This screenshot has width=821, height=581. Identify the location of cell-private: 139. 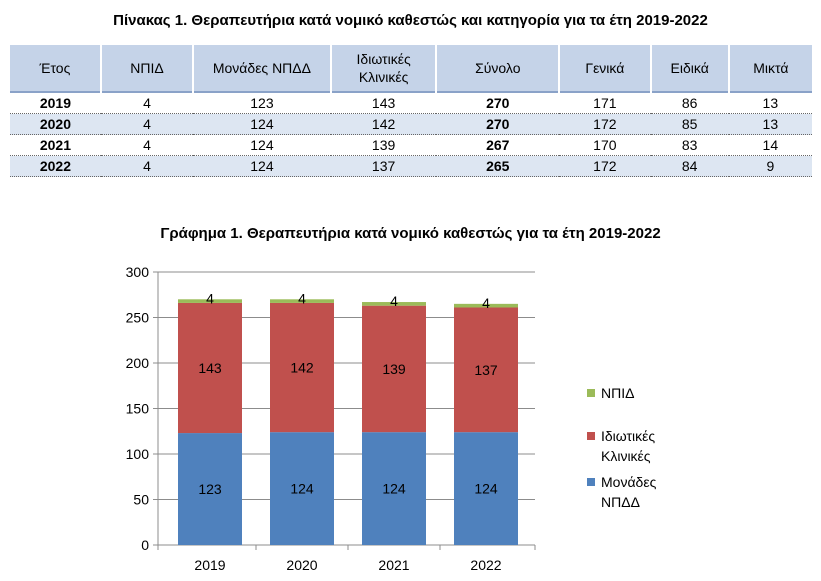
(383, 145).